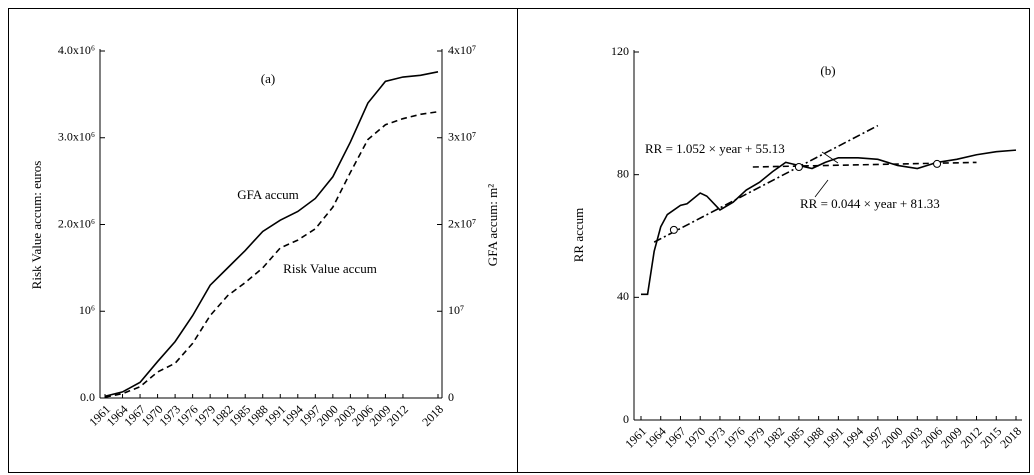 This screenshot has height=475, width=1034. Describe the element at coordinates (626, 419) in the screenshot. I see `y-tick-label: 0` at that location.